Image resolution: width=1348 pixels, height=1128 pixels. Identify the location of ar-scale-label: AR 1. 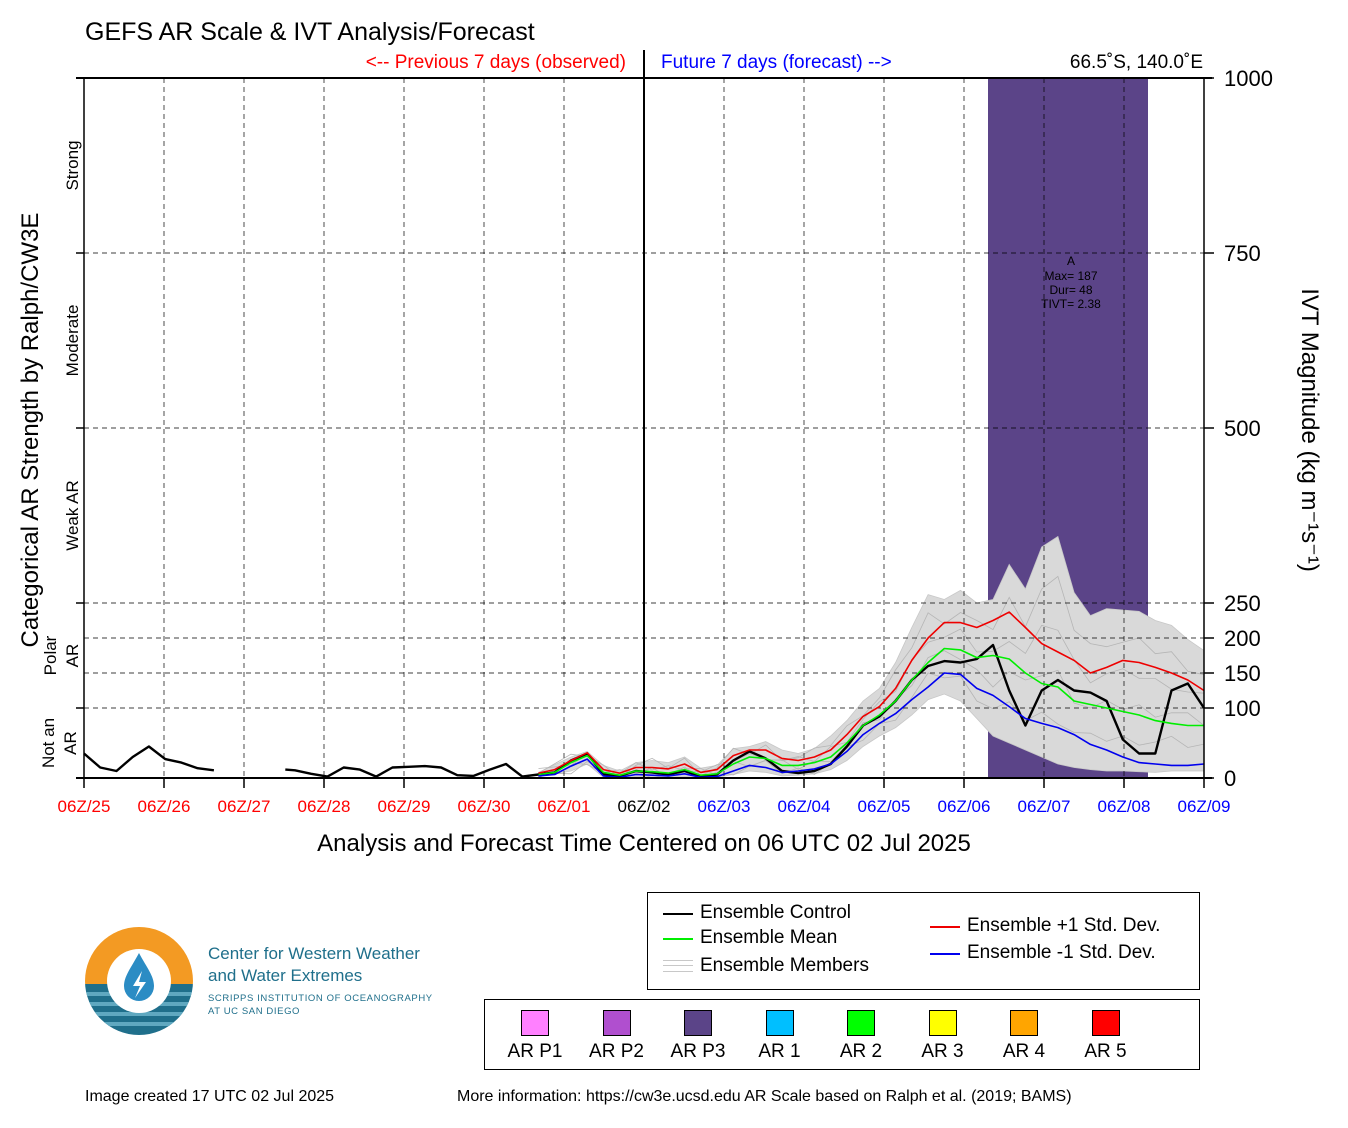
(779, 1051).